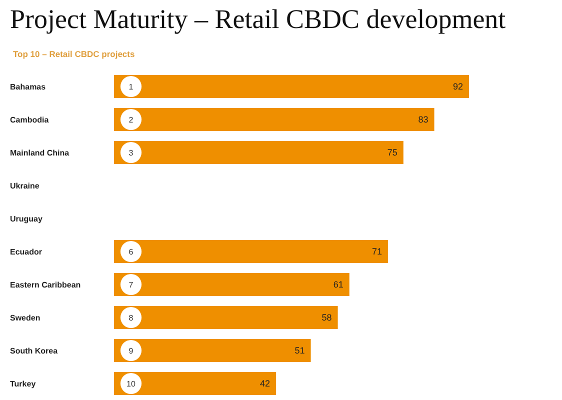  Describe the element at coordinates (258, 19) in the screenshot. I see `chart-title: Project Maturity – Retail CBDC development` at that location.